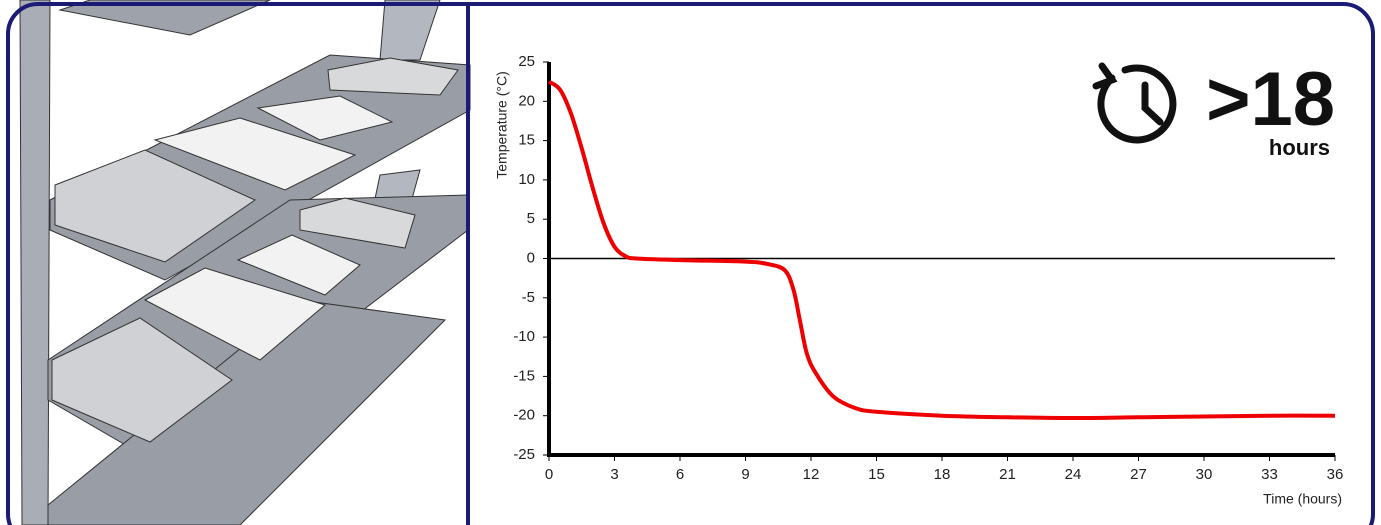 This screenshot has height=525, width=1381. What do you see at coordinates (1269, 474) in the screenshot?
I see `x-tick-label: 33` at bounding box center [1269, 474].